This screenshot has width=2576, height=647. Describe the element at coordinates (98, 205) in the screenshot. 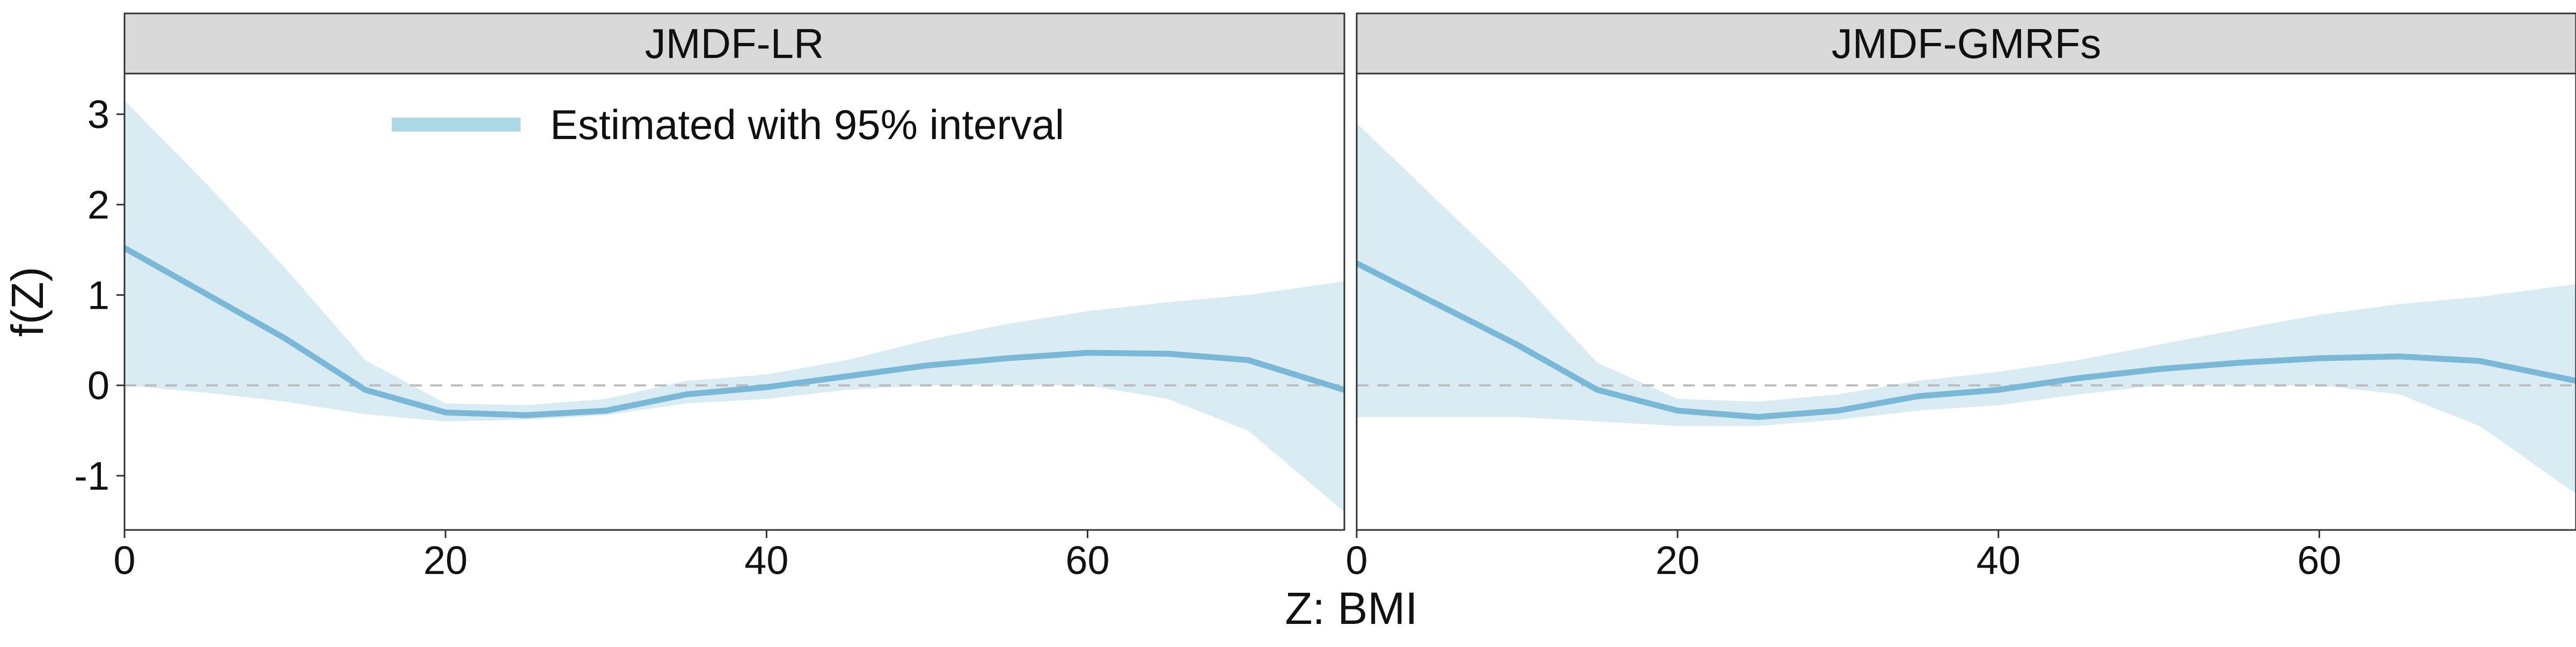

I see `y-tick-label: 2` at that location.